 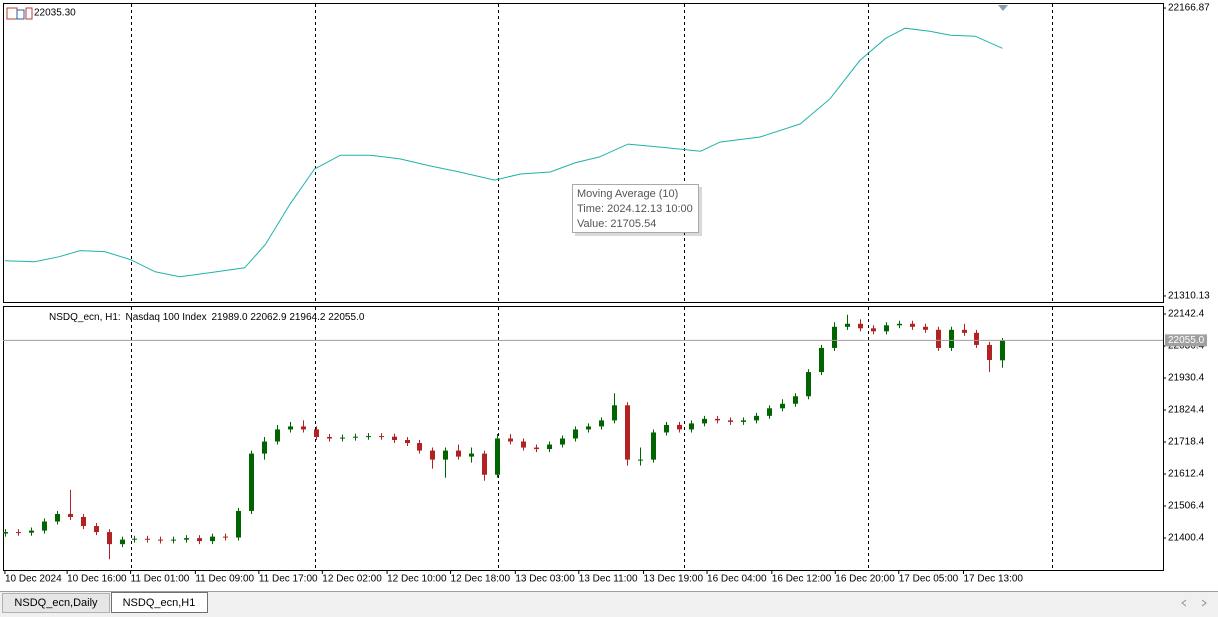 What do you see at coordinates (608, 579) in the screenshot?
I see `x-tick-label: 13 Dec 11:00` at bounding box center [608, 579].